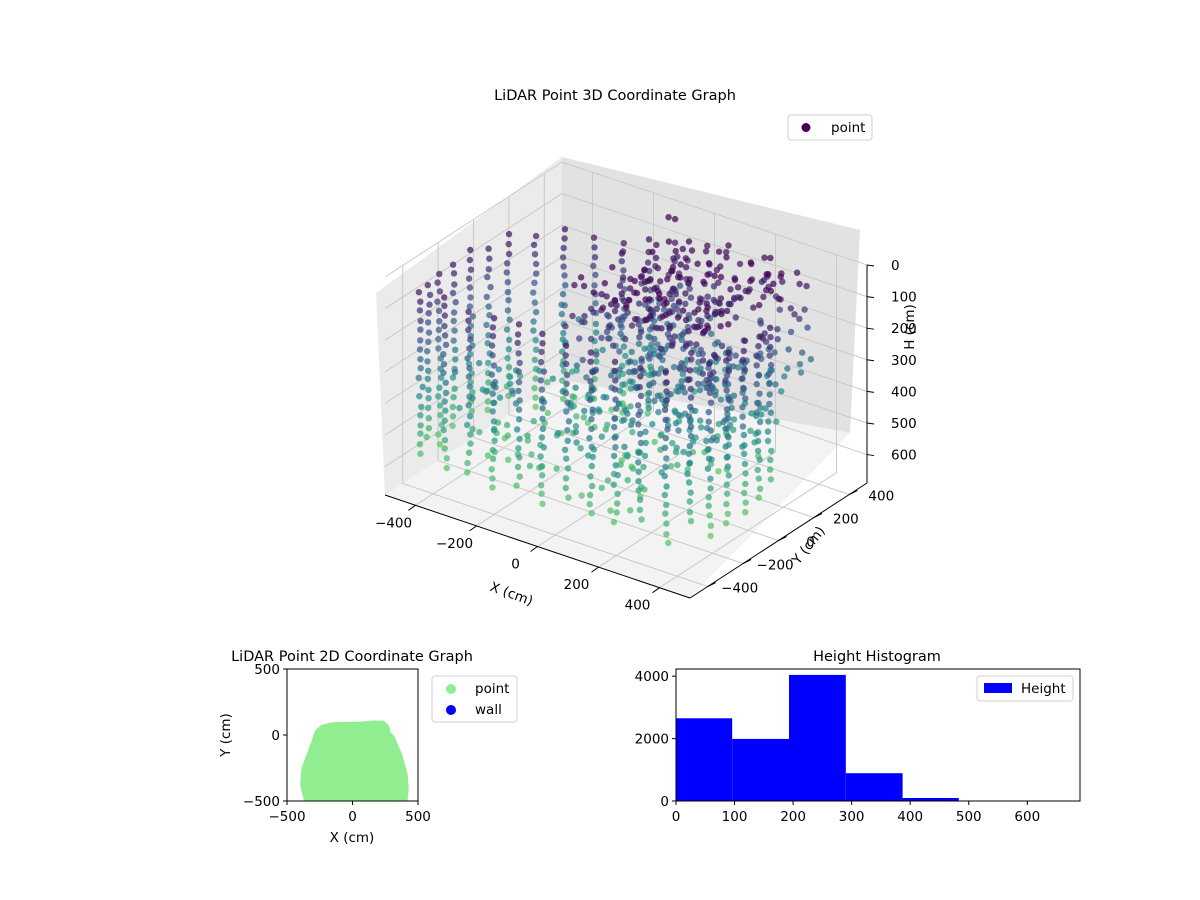 The image size is (1200, 900). What do you see at coordinates (474, 699) in the screenshot?
I see `legend-2d: point wall` at bounding box center [474, 699].